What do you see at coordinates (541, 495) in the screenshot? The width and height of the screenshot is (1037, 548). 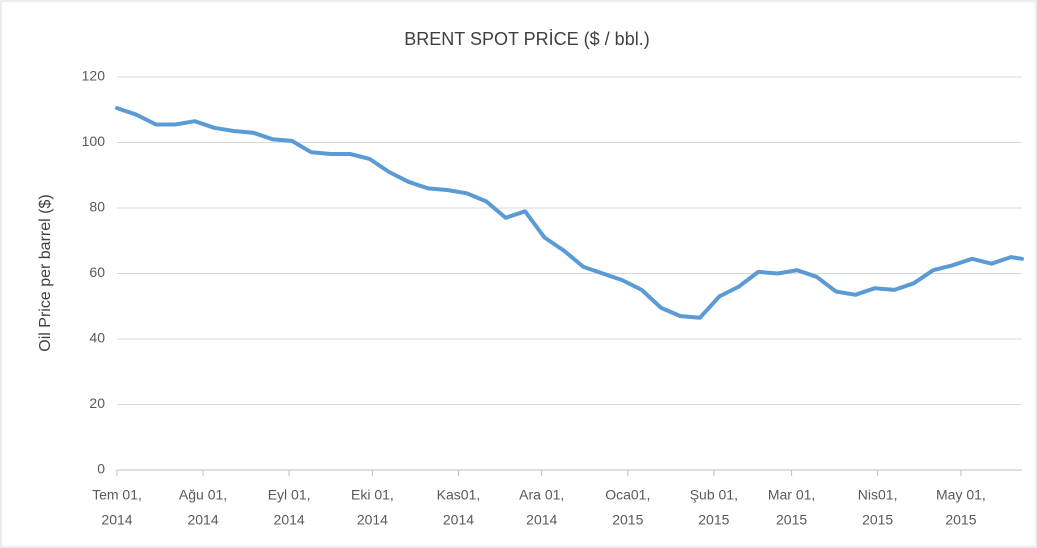 I see `x-tick-label: Ara 01,` at bounding box center [541, 495].